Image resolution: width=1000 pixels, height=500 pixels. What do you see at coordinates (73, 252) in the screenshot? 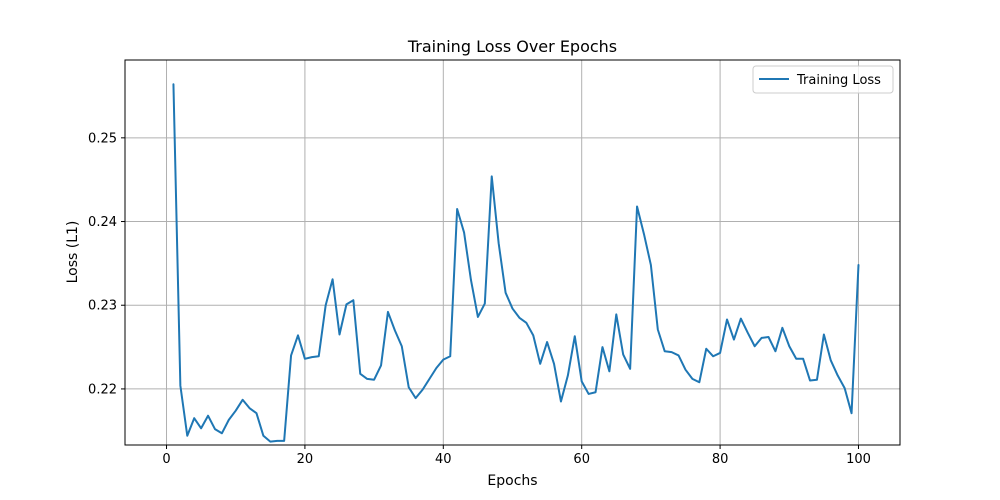
I see `y-axis-label: Loss (L1)` at bounding box center [73, 252].